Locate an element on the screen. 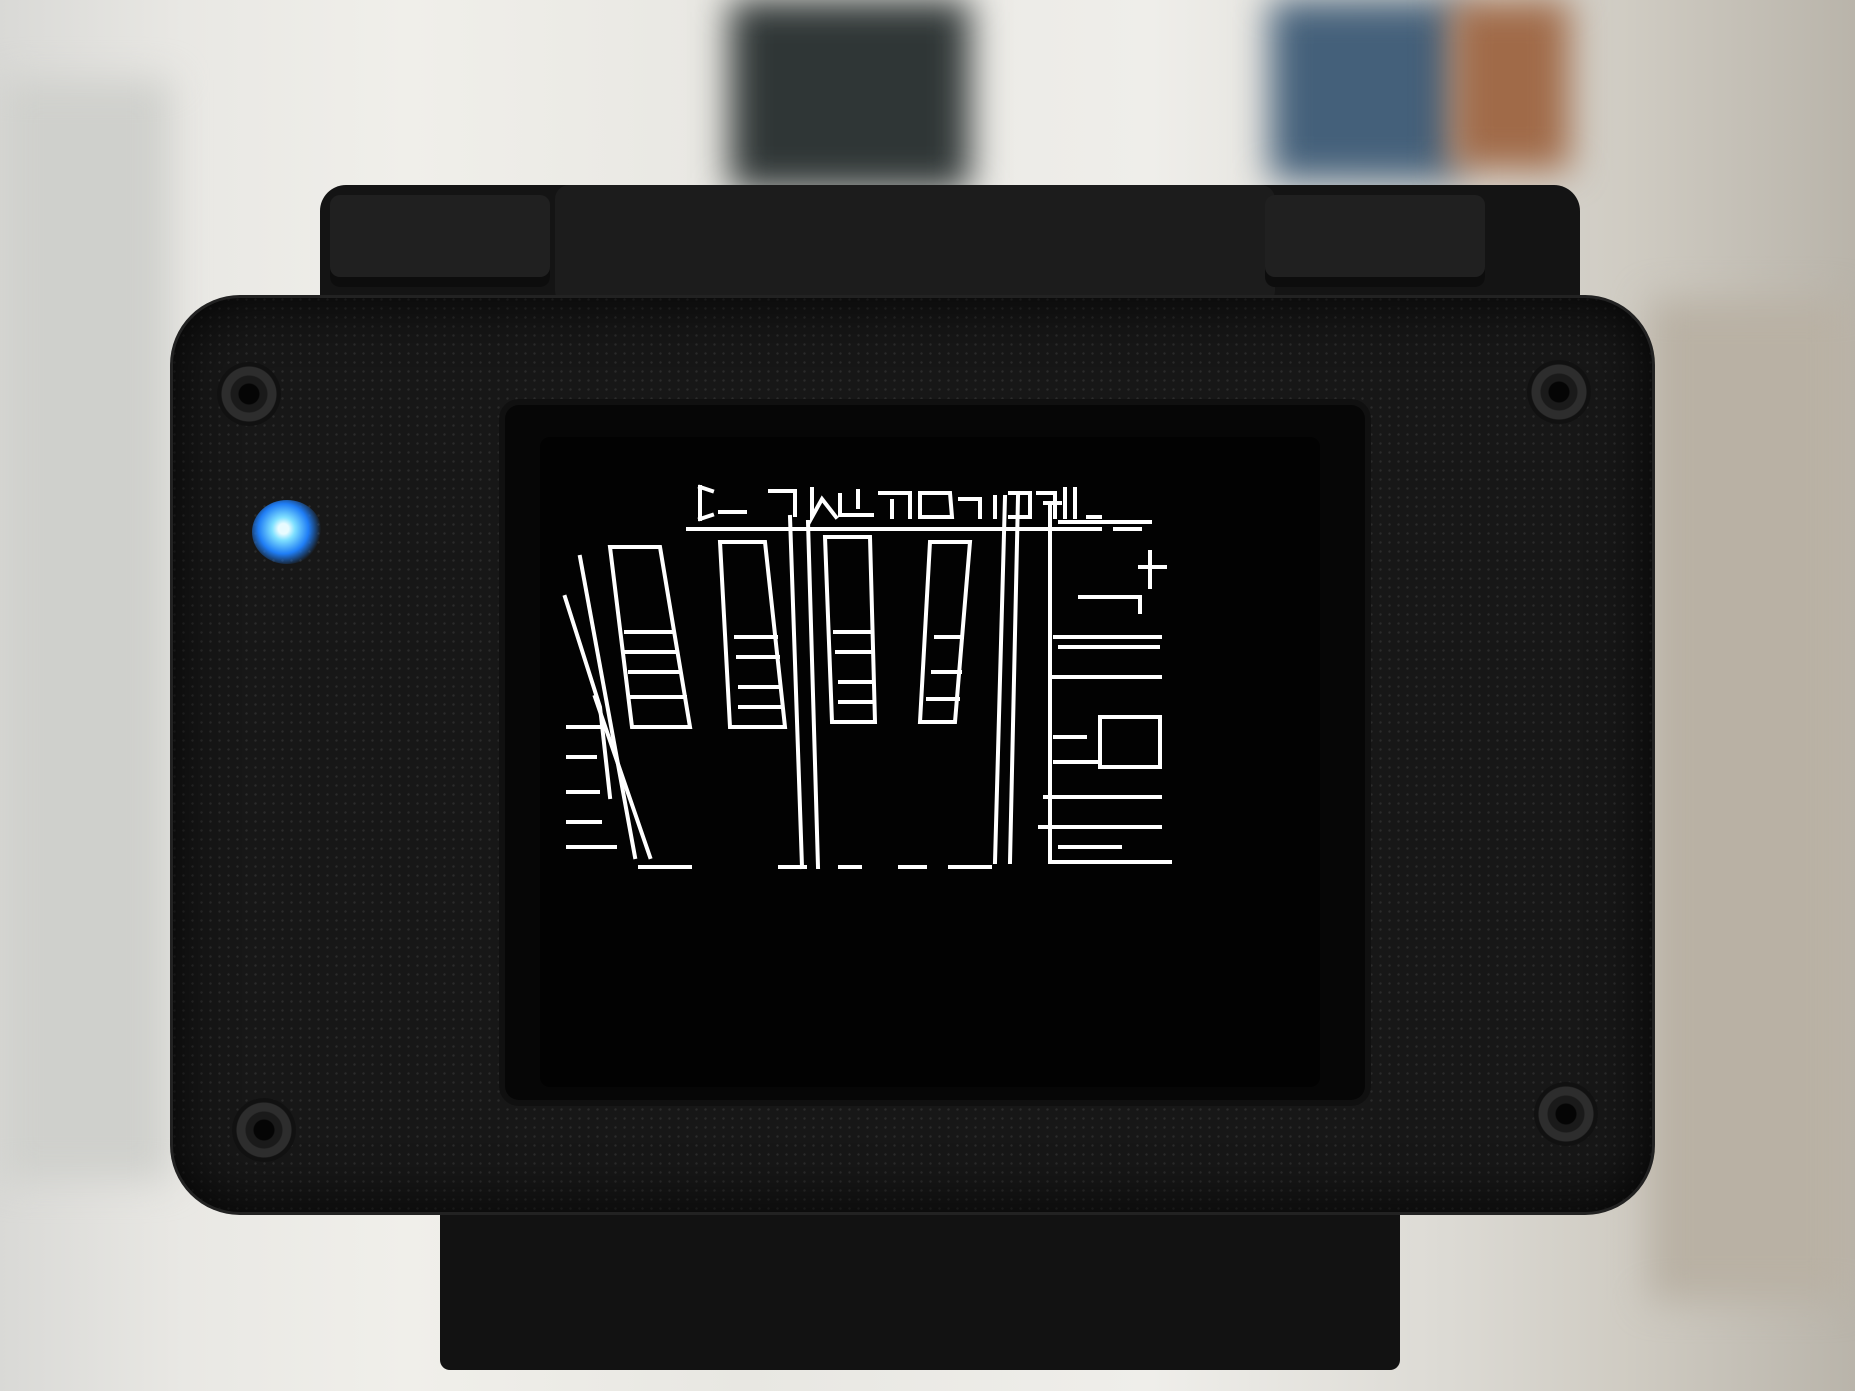  background-left-edge is located at coordinates (85, 630).